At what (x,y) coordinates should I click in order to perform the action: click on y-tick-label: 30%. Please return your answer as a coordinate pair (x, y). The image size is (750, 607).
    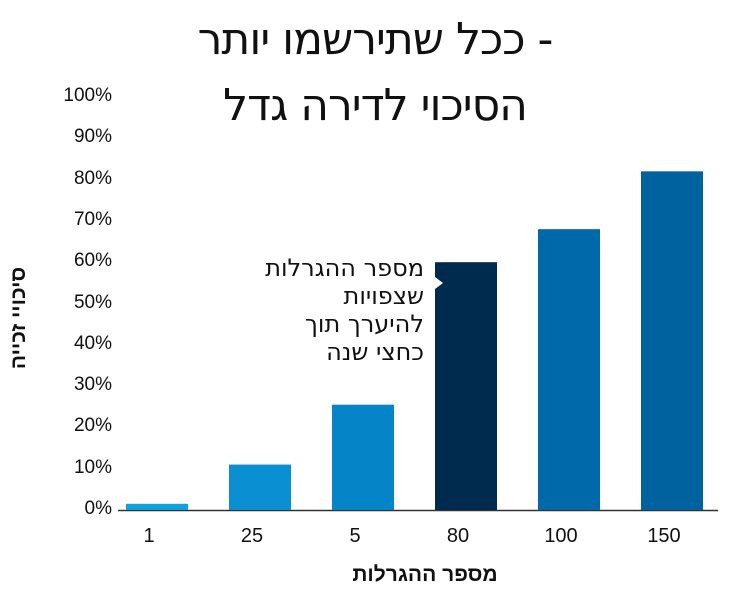
    Looking at the image, I should click on (92, 385).